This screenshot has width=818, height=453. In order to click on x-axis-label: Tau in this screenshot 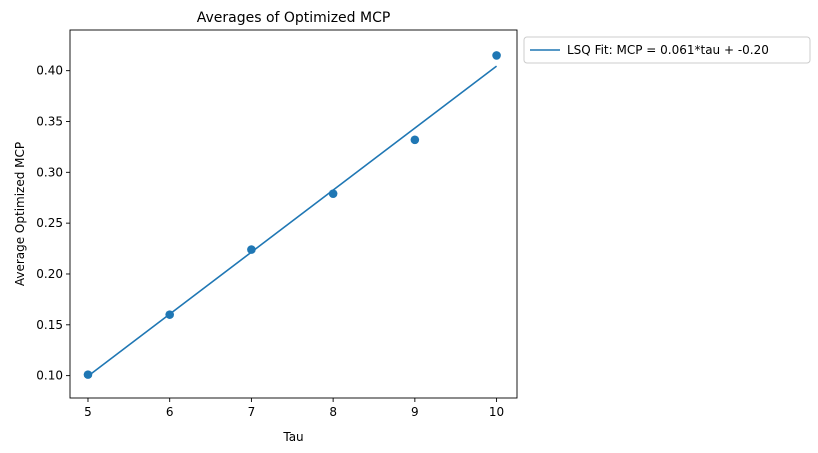, I will do `click(292, 437)`.